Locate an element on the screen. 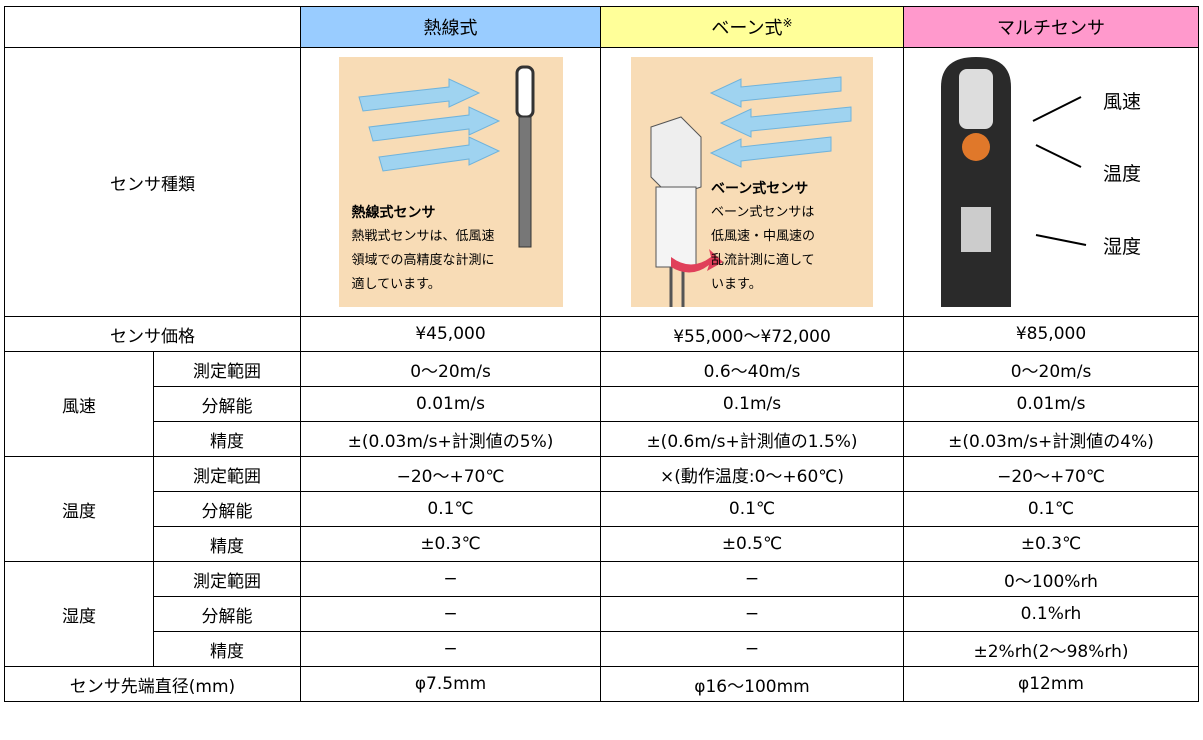 Image resolution: width=1203 pixels, height=740 pixels. caption-line: 乱流計測に適して is located at coordinates (763, 260).